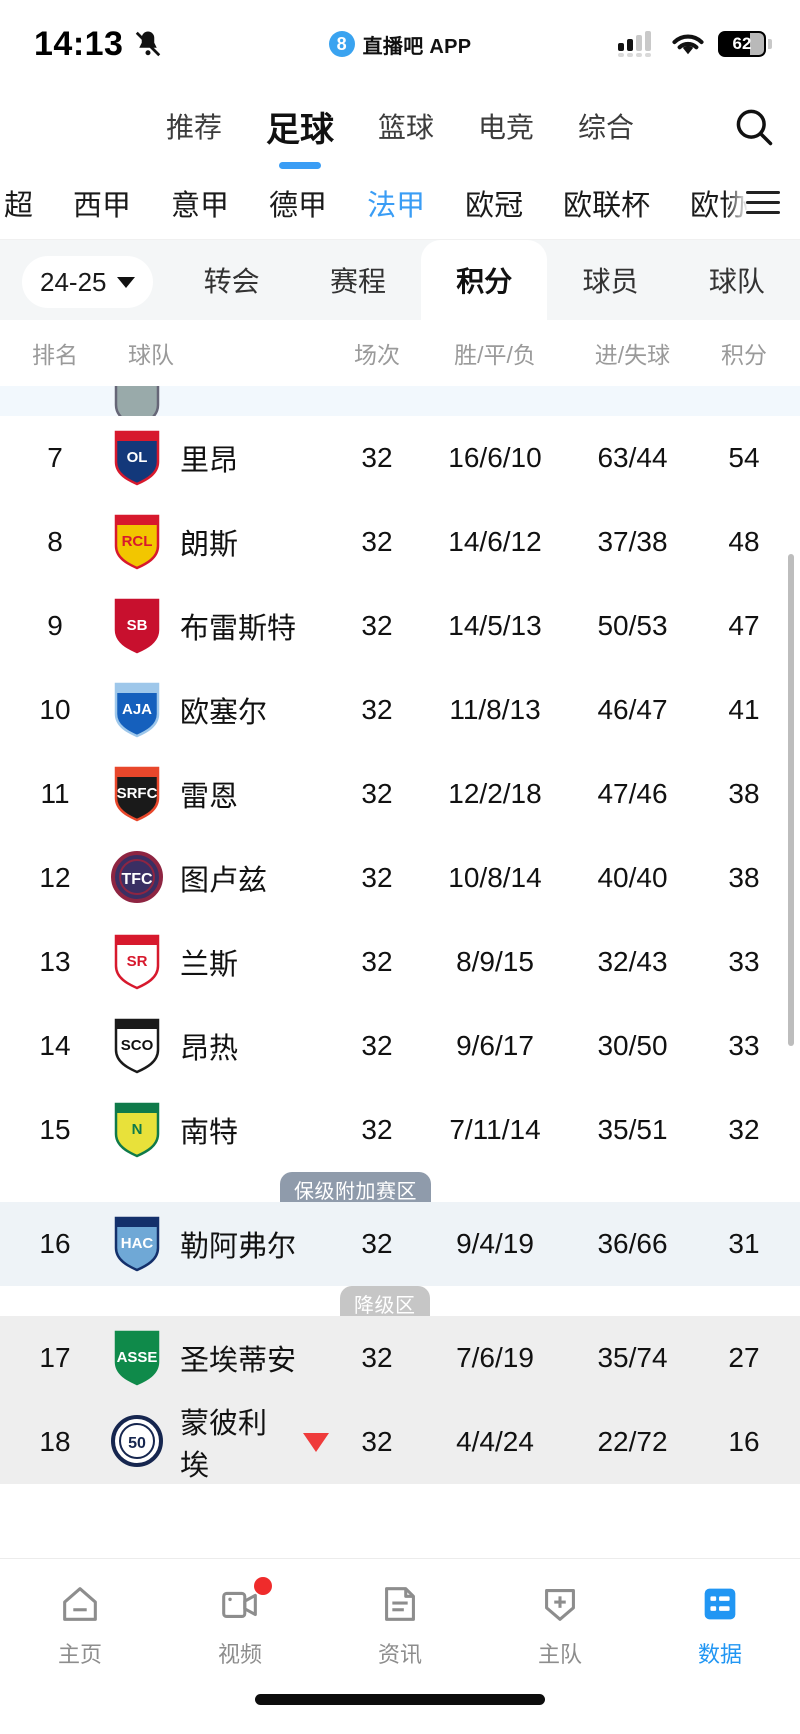 The height and width of the screenshot is (1734, 800). I want to click on cell-goals: 50/53, so click(632, 625).